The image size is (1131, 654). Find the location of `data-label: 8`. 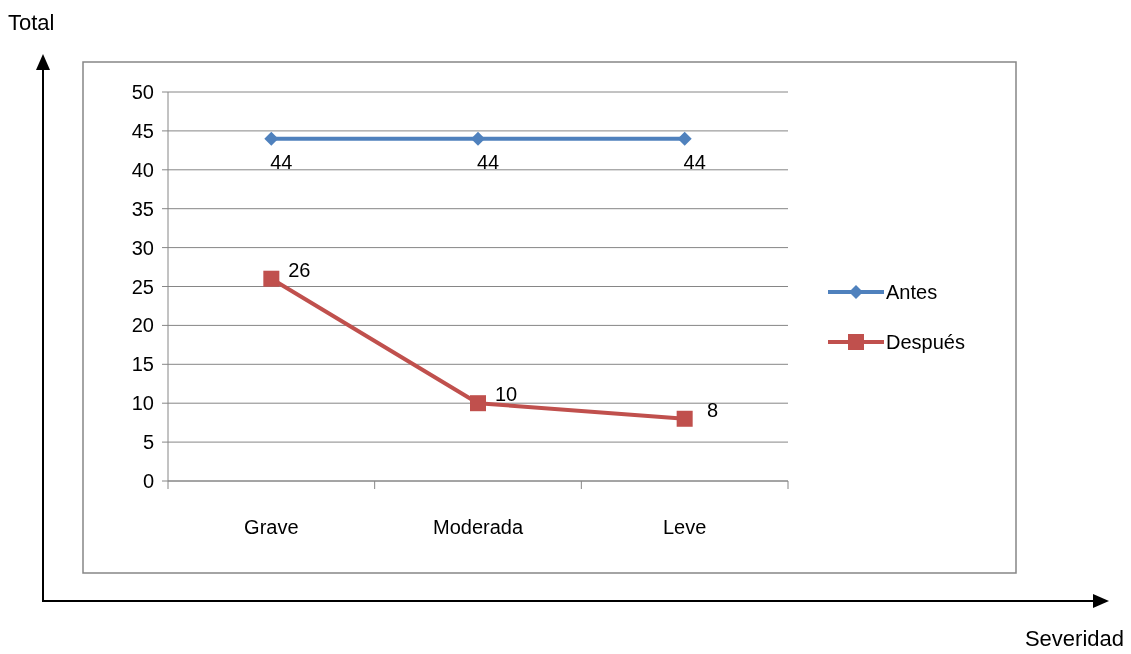

data-label: 8 is located at coordinates (713, 409).